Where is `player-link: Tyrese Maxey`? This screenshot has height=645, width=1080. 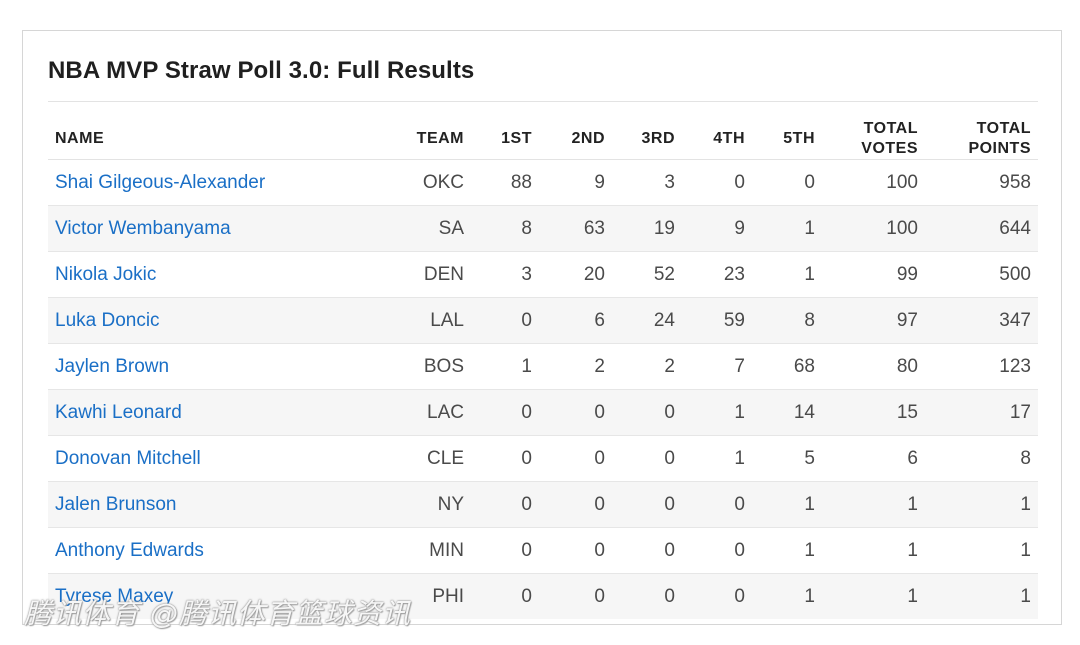
player-link: Tyrese Maxey is located at coordinates (114, 596).